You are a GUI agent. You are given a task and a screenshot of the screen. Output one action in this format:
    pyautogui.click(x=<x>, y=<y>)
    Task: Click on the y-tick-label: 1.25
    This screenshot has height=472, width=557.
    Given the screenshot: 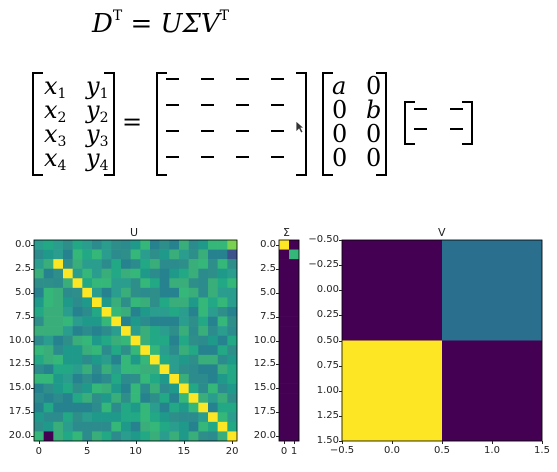 What is the action you would take?
    pyautogui.click(x=327, y=415)
    